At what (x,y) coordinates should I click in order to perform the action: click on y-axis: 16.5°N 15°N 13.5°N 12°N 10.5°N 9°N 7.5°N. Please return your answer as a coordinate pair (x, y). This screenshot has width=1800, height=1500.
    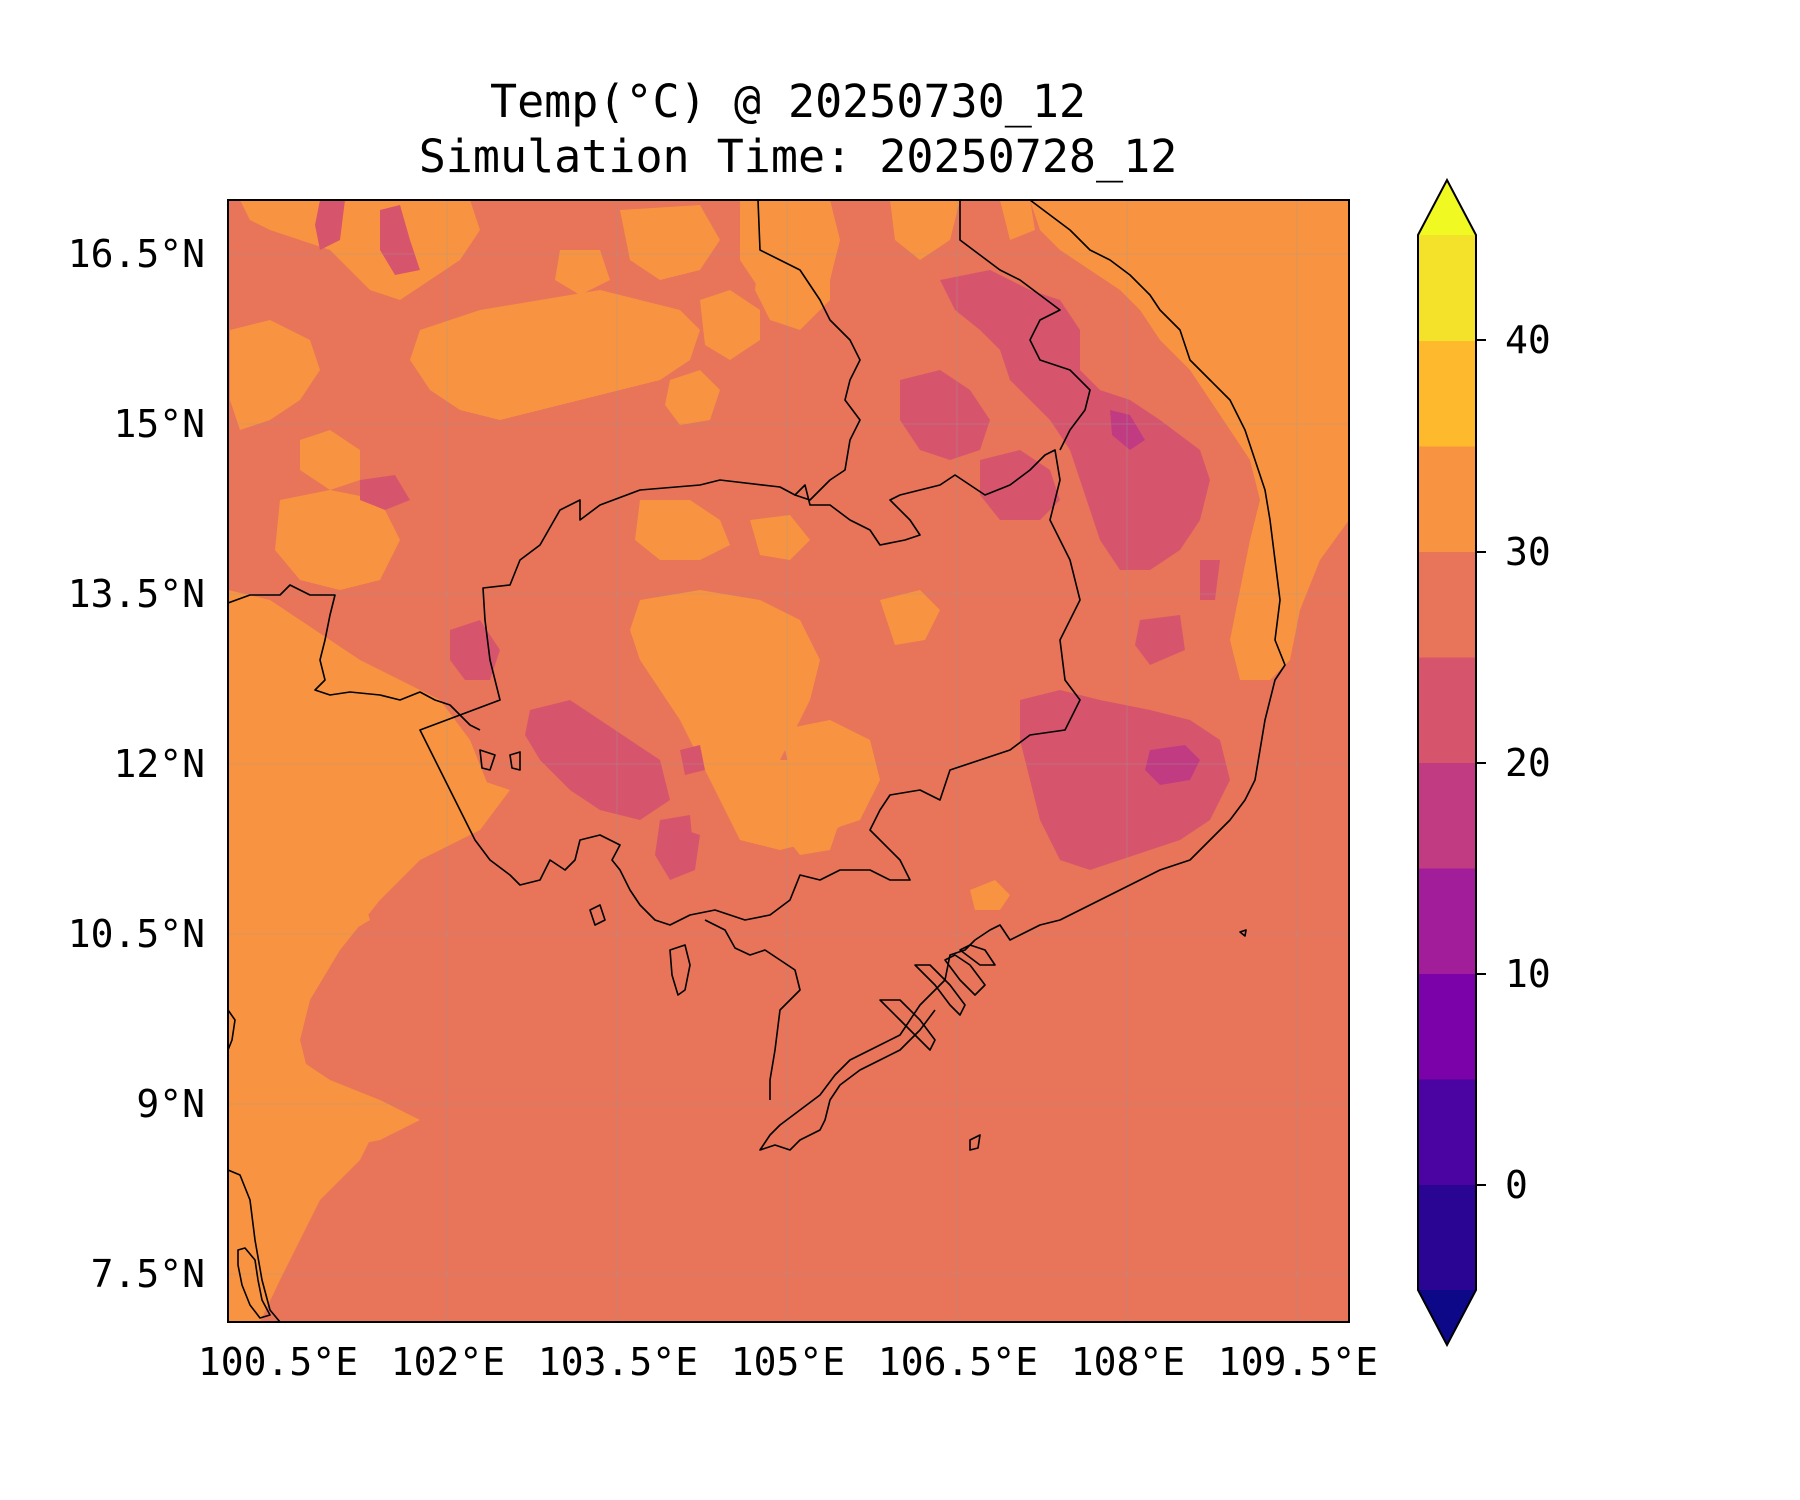
    Looking at the image, I should click on (136, 764).